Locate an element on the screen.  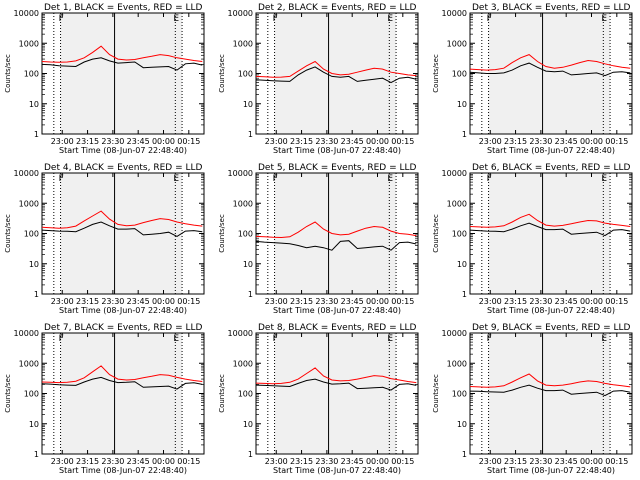
panel-title: Det 8, BLACK = Events, RED = LLD is located at coordinates (337, 328).